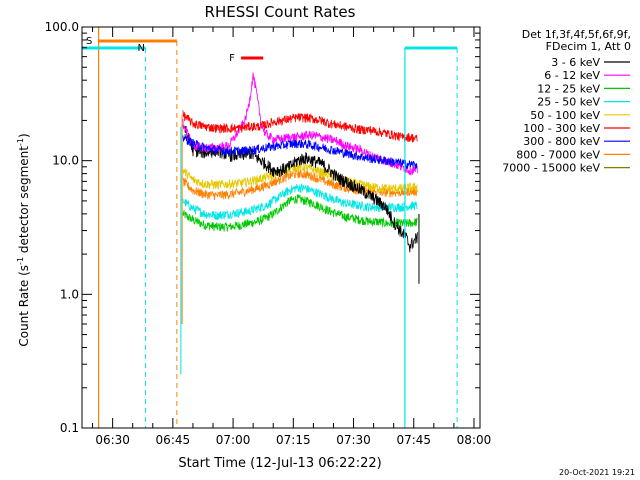 The width and height of the screenshot is (640, 480). What do you see at coordinates (173, 440) in the screenshot?
I see `x-tick-label: 06:45` at bounding box center [173, 440].